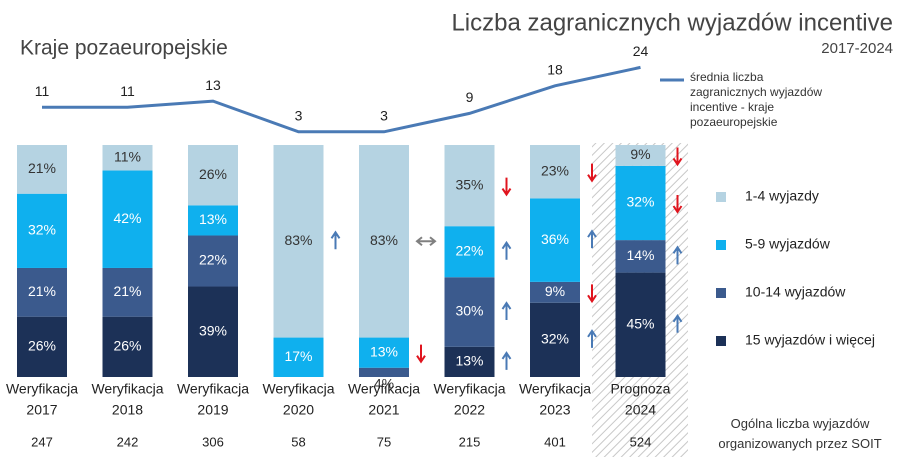  I want to click on legend-label: 10-14 wyjazdów, so click(795, 292).